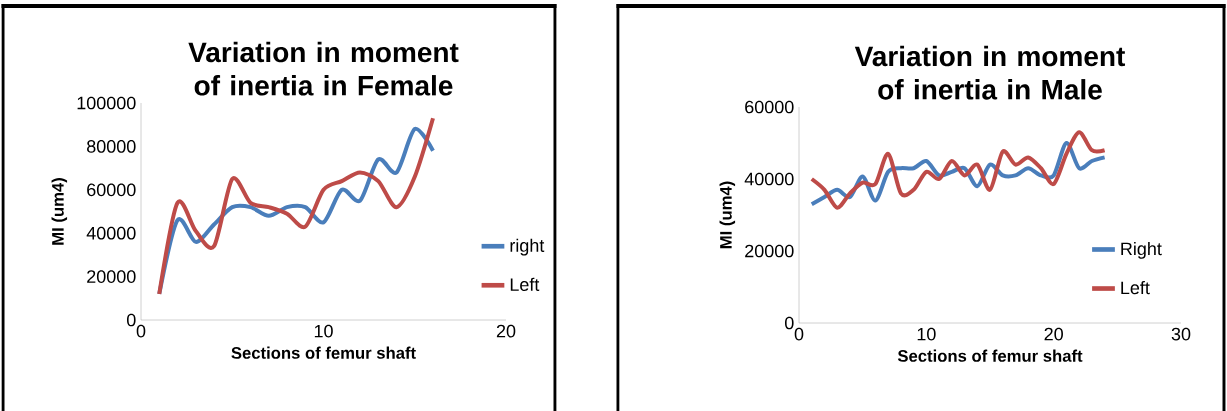 Image resolution: width=1227 pixels, height=411 pixels. What do you see at coordinates (958, 170) in the screenshot?
I see `line-series` at bounding box center [958, 170].